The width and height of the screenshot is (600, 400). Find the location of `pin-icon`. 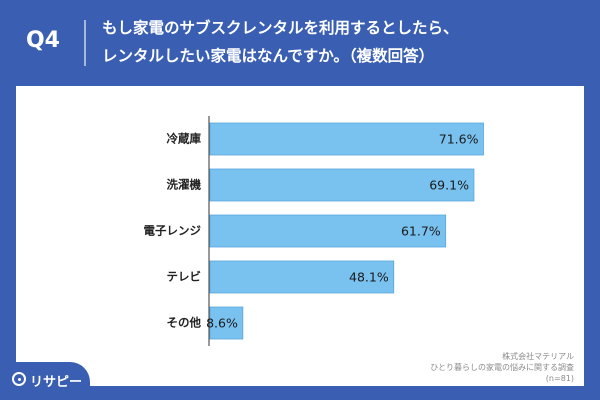

pin-icon is located at coordinates (19, 379).